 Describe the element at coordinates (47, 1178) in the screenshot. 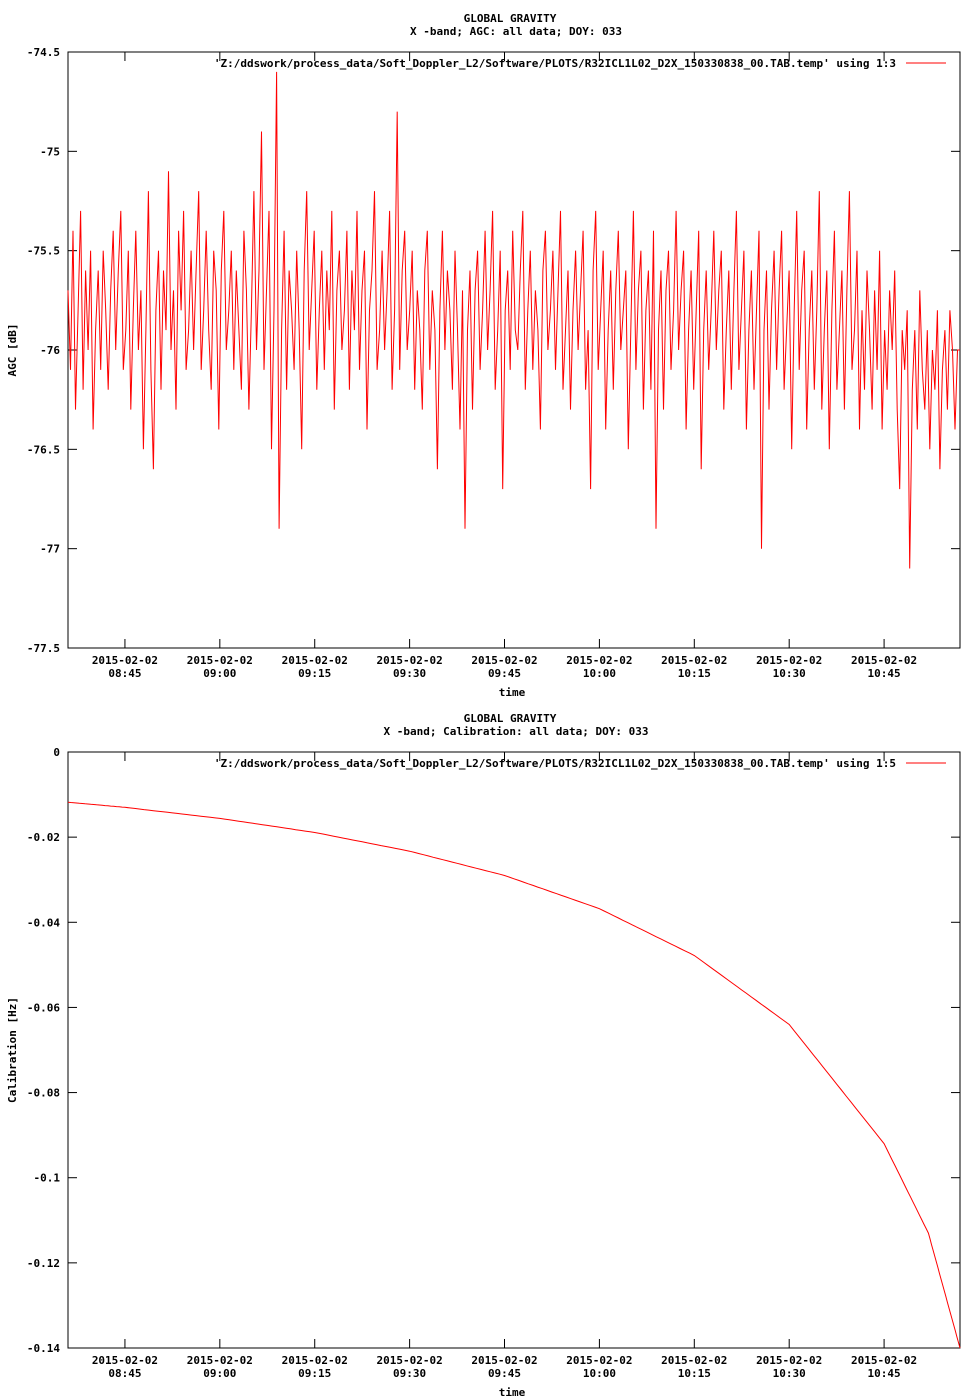

I see `y-tick-label: -0.1` at that location.